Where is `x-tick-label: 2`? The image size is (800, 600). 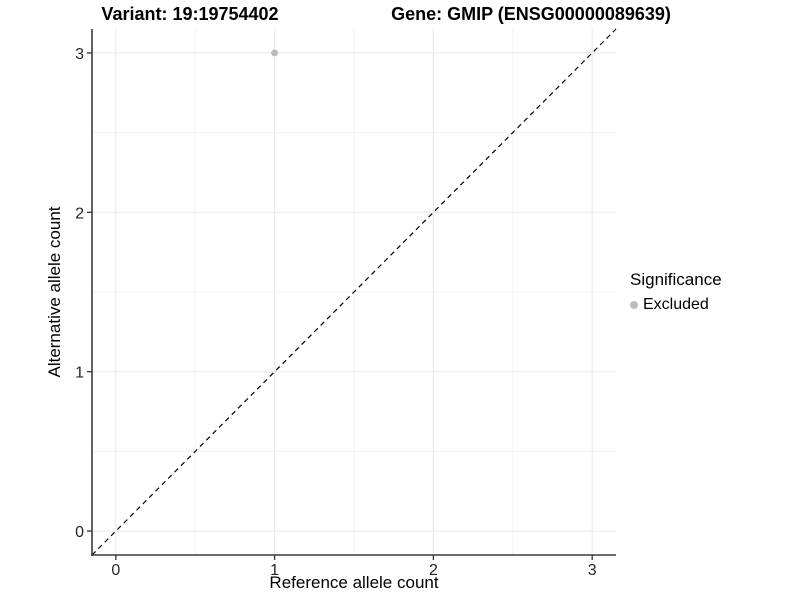
x-tick-label: 2 is located at coordinates (433, 570).